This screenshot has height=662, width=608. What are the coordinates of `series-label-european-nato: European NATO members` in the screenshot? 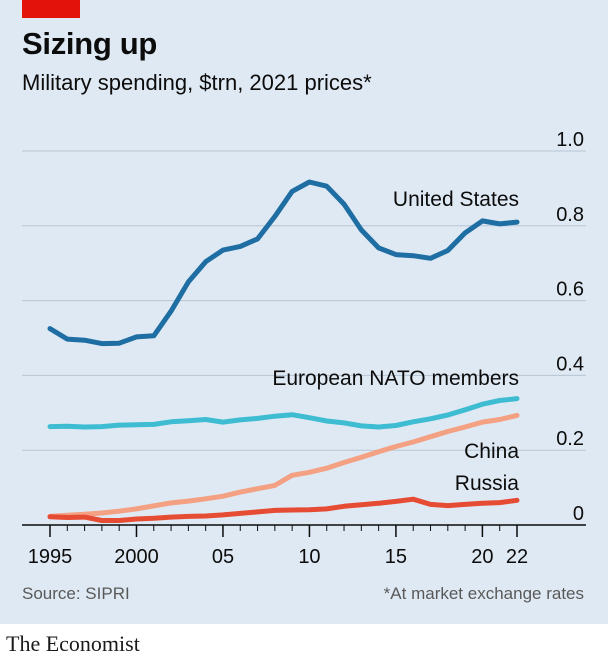 It's located at (395, 378).